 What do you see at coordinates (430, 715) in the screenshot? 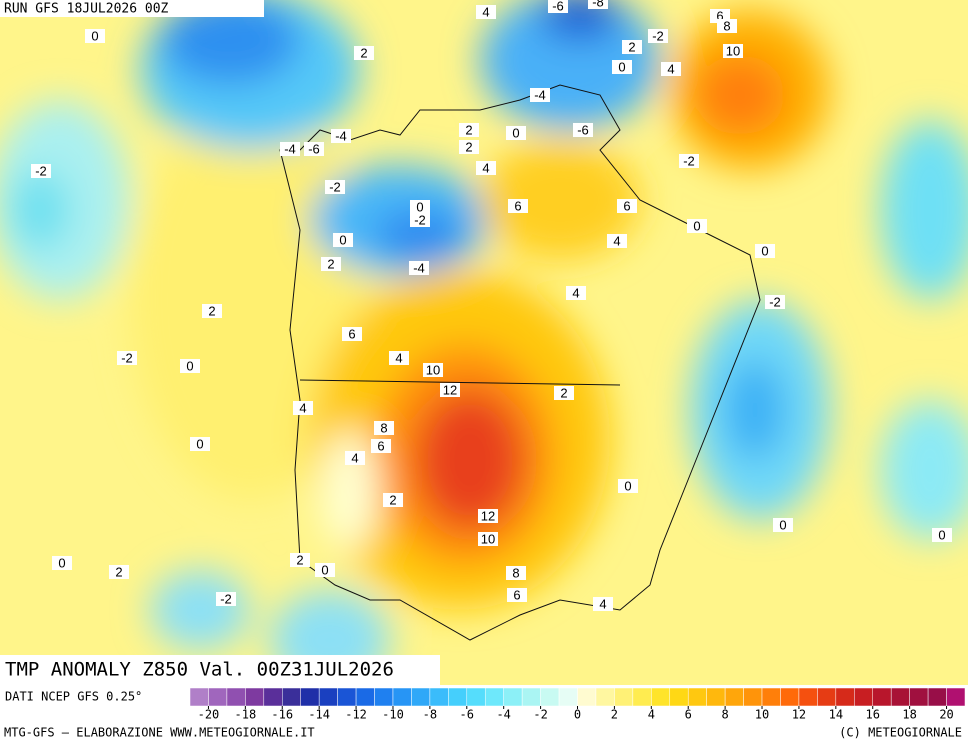
I see `colorbar-tick-label: -8` at bounding box center [430, 715].